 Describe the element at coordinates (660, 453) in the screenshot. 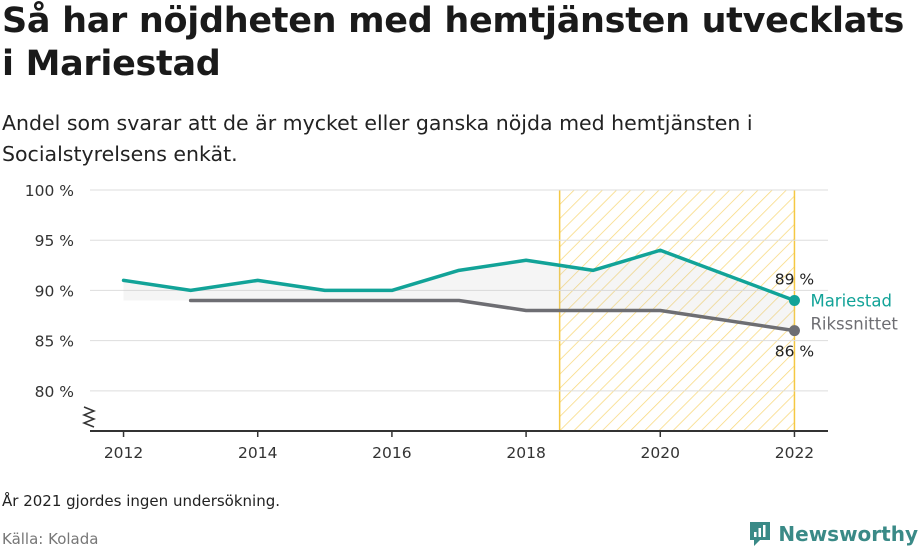

I see `x-tick-label: 2020` at that location.